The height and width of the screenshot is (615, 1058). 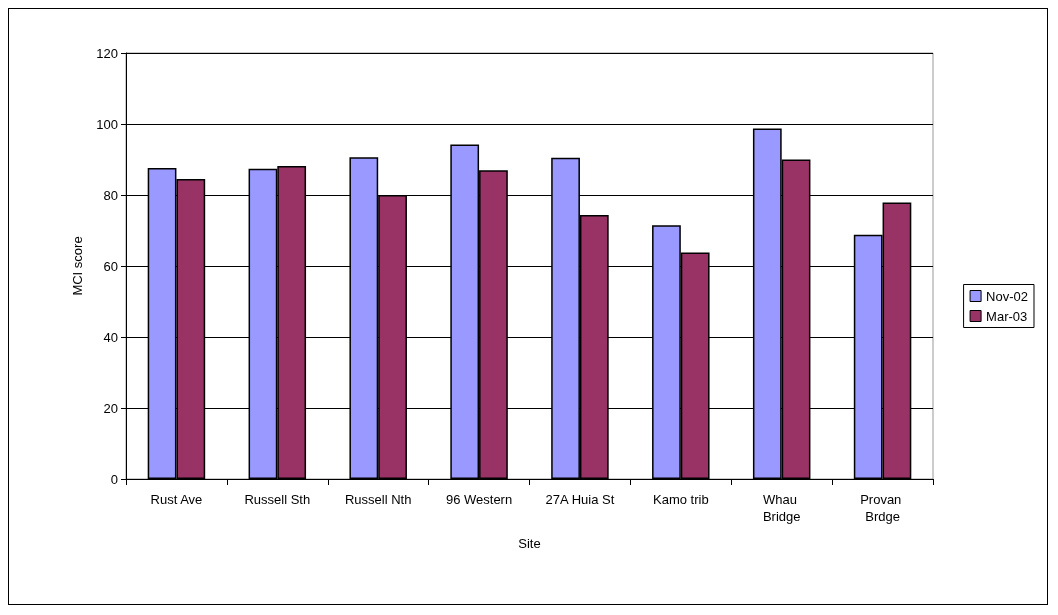 What do you see at coordinates (110, 266) in the screenshot?
I see `y-tick-label: 60` at bounding box center [110, 266].